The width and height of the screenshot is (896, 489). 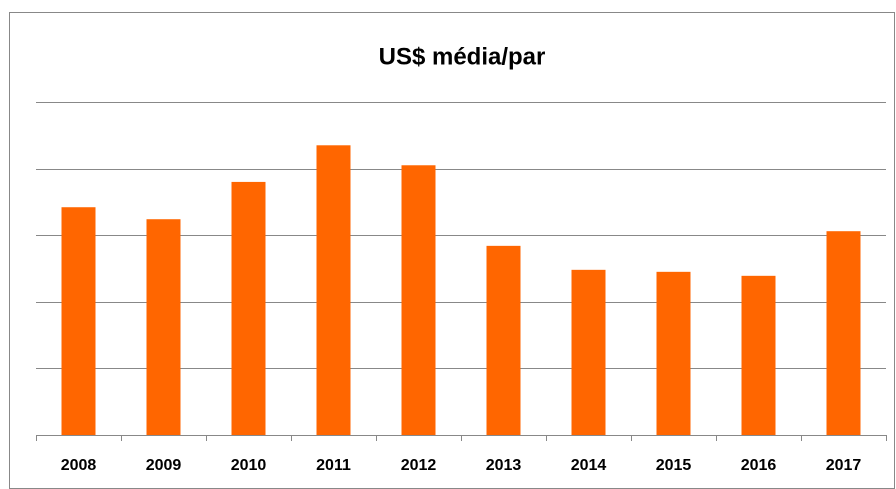 I want to click on x-tick-label: 2014, so click(x=589, y=465).